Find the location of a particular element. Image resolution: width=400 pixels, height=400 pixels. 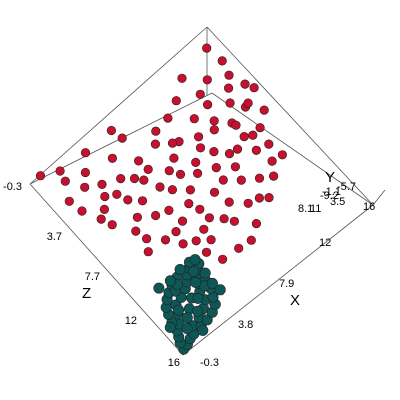

x-tick-label: -0.3 is located at coordinates (209, 363).